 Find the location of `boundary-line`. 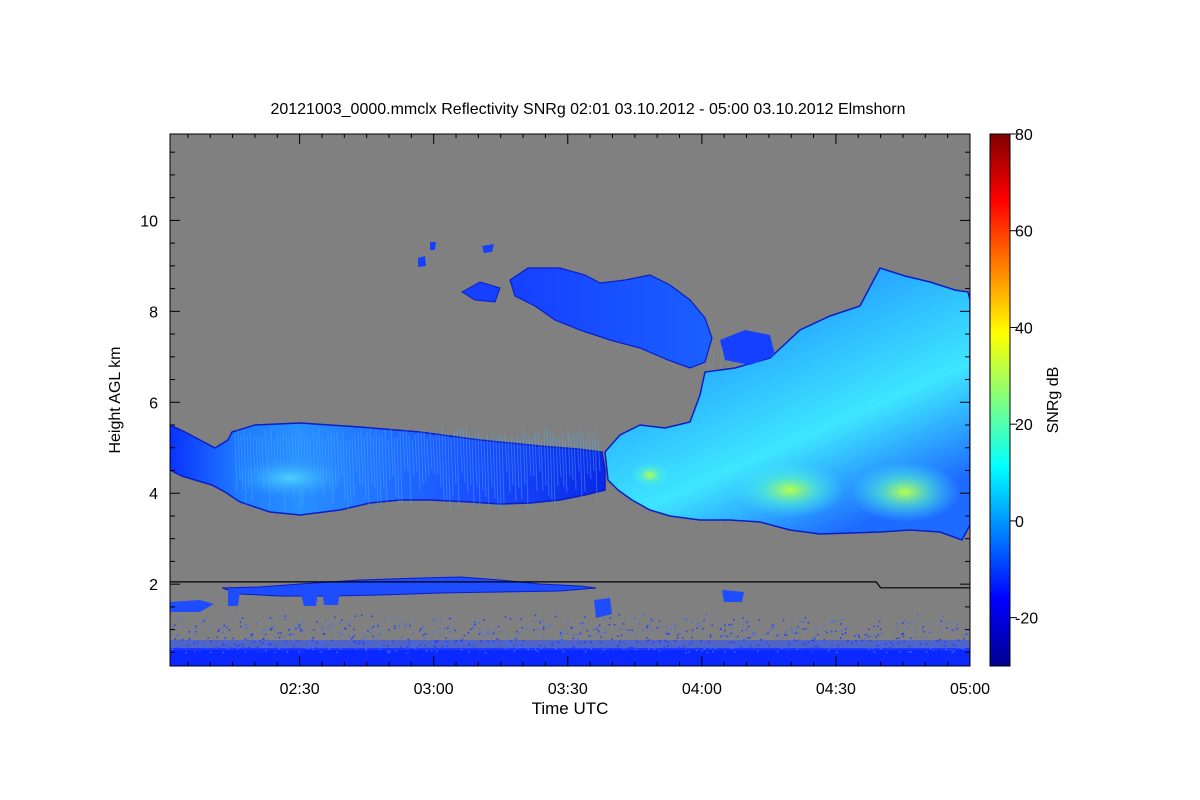

boundary-line is located at coordinates (570, 585).